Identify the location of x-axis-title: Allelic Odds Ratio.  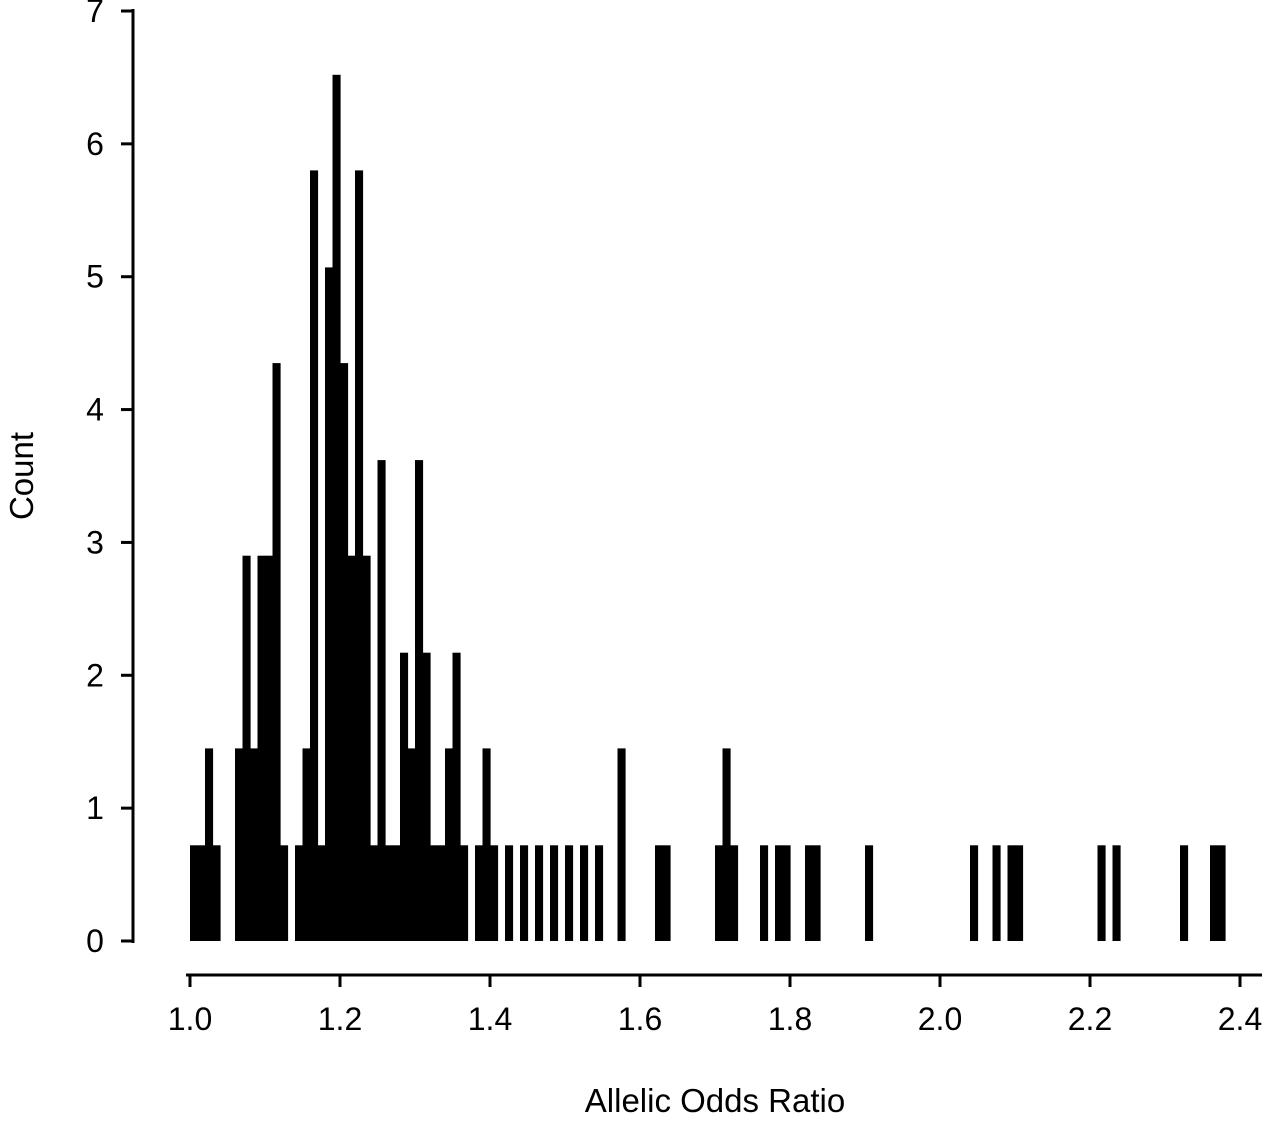
(715, 1100).